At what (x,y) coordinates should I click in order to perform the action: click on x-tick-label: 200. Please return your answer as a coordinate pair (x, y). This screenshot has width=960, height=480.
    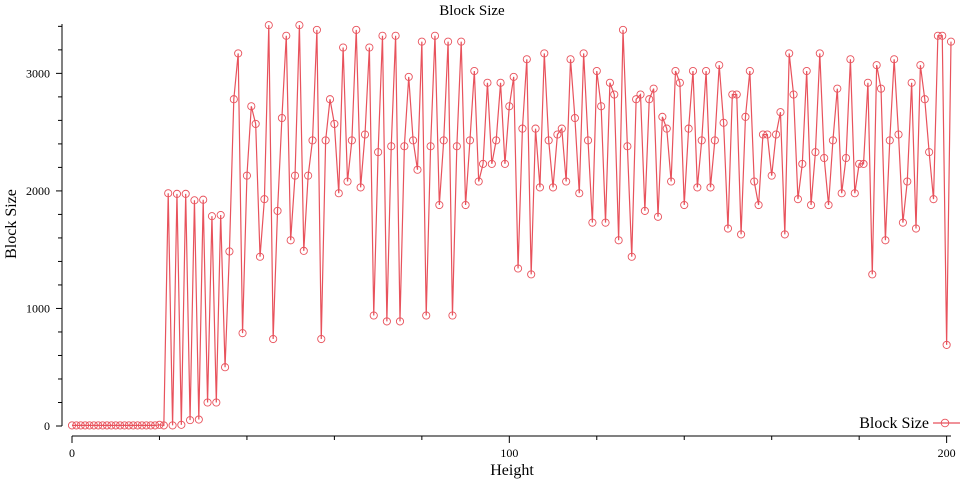
    Looking at the image, I should click on (947, 453).